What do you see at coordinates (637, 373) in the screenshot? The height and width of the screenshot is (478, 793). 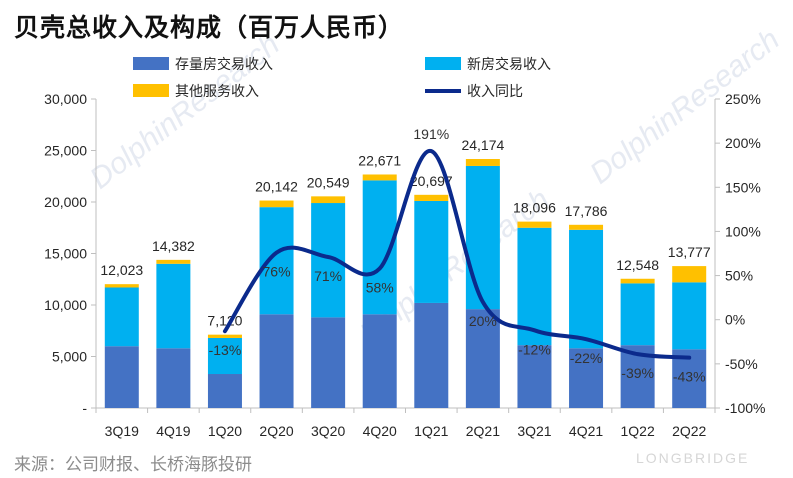 I see `yoy-label: -39%` at bounding box center [637, 373].